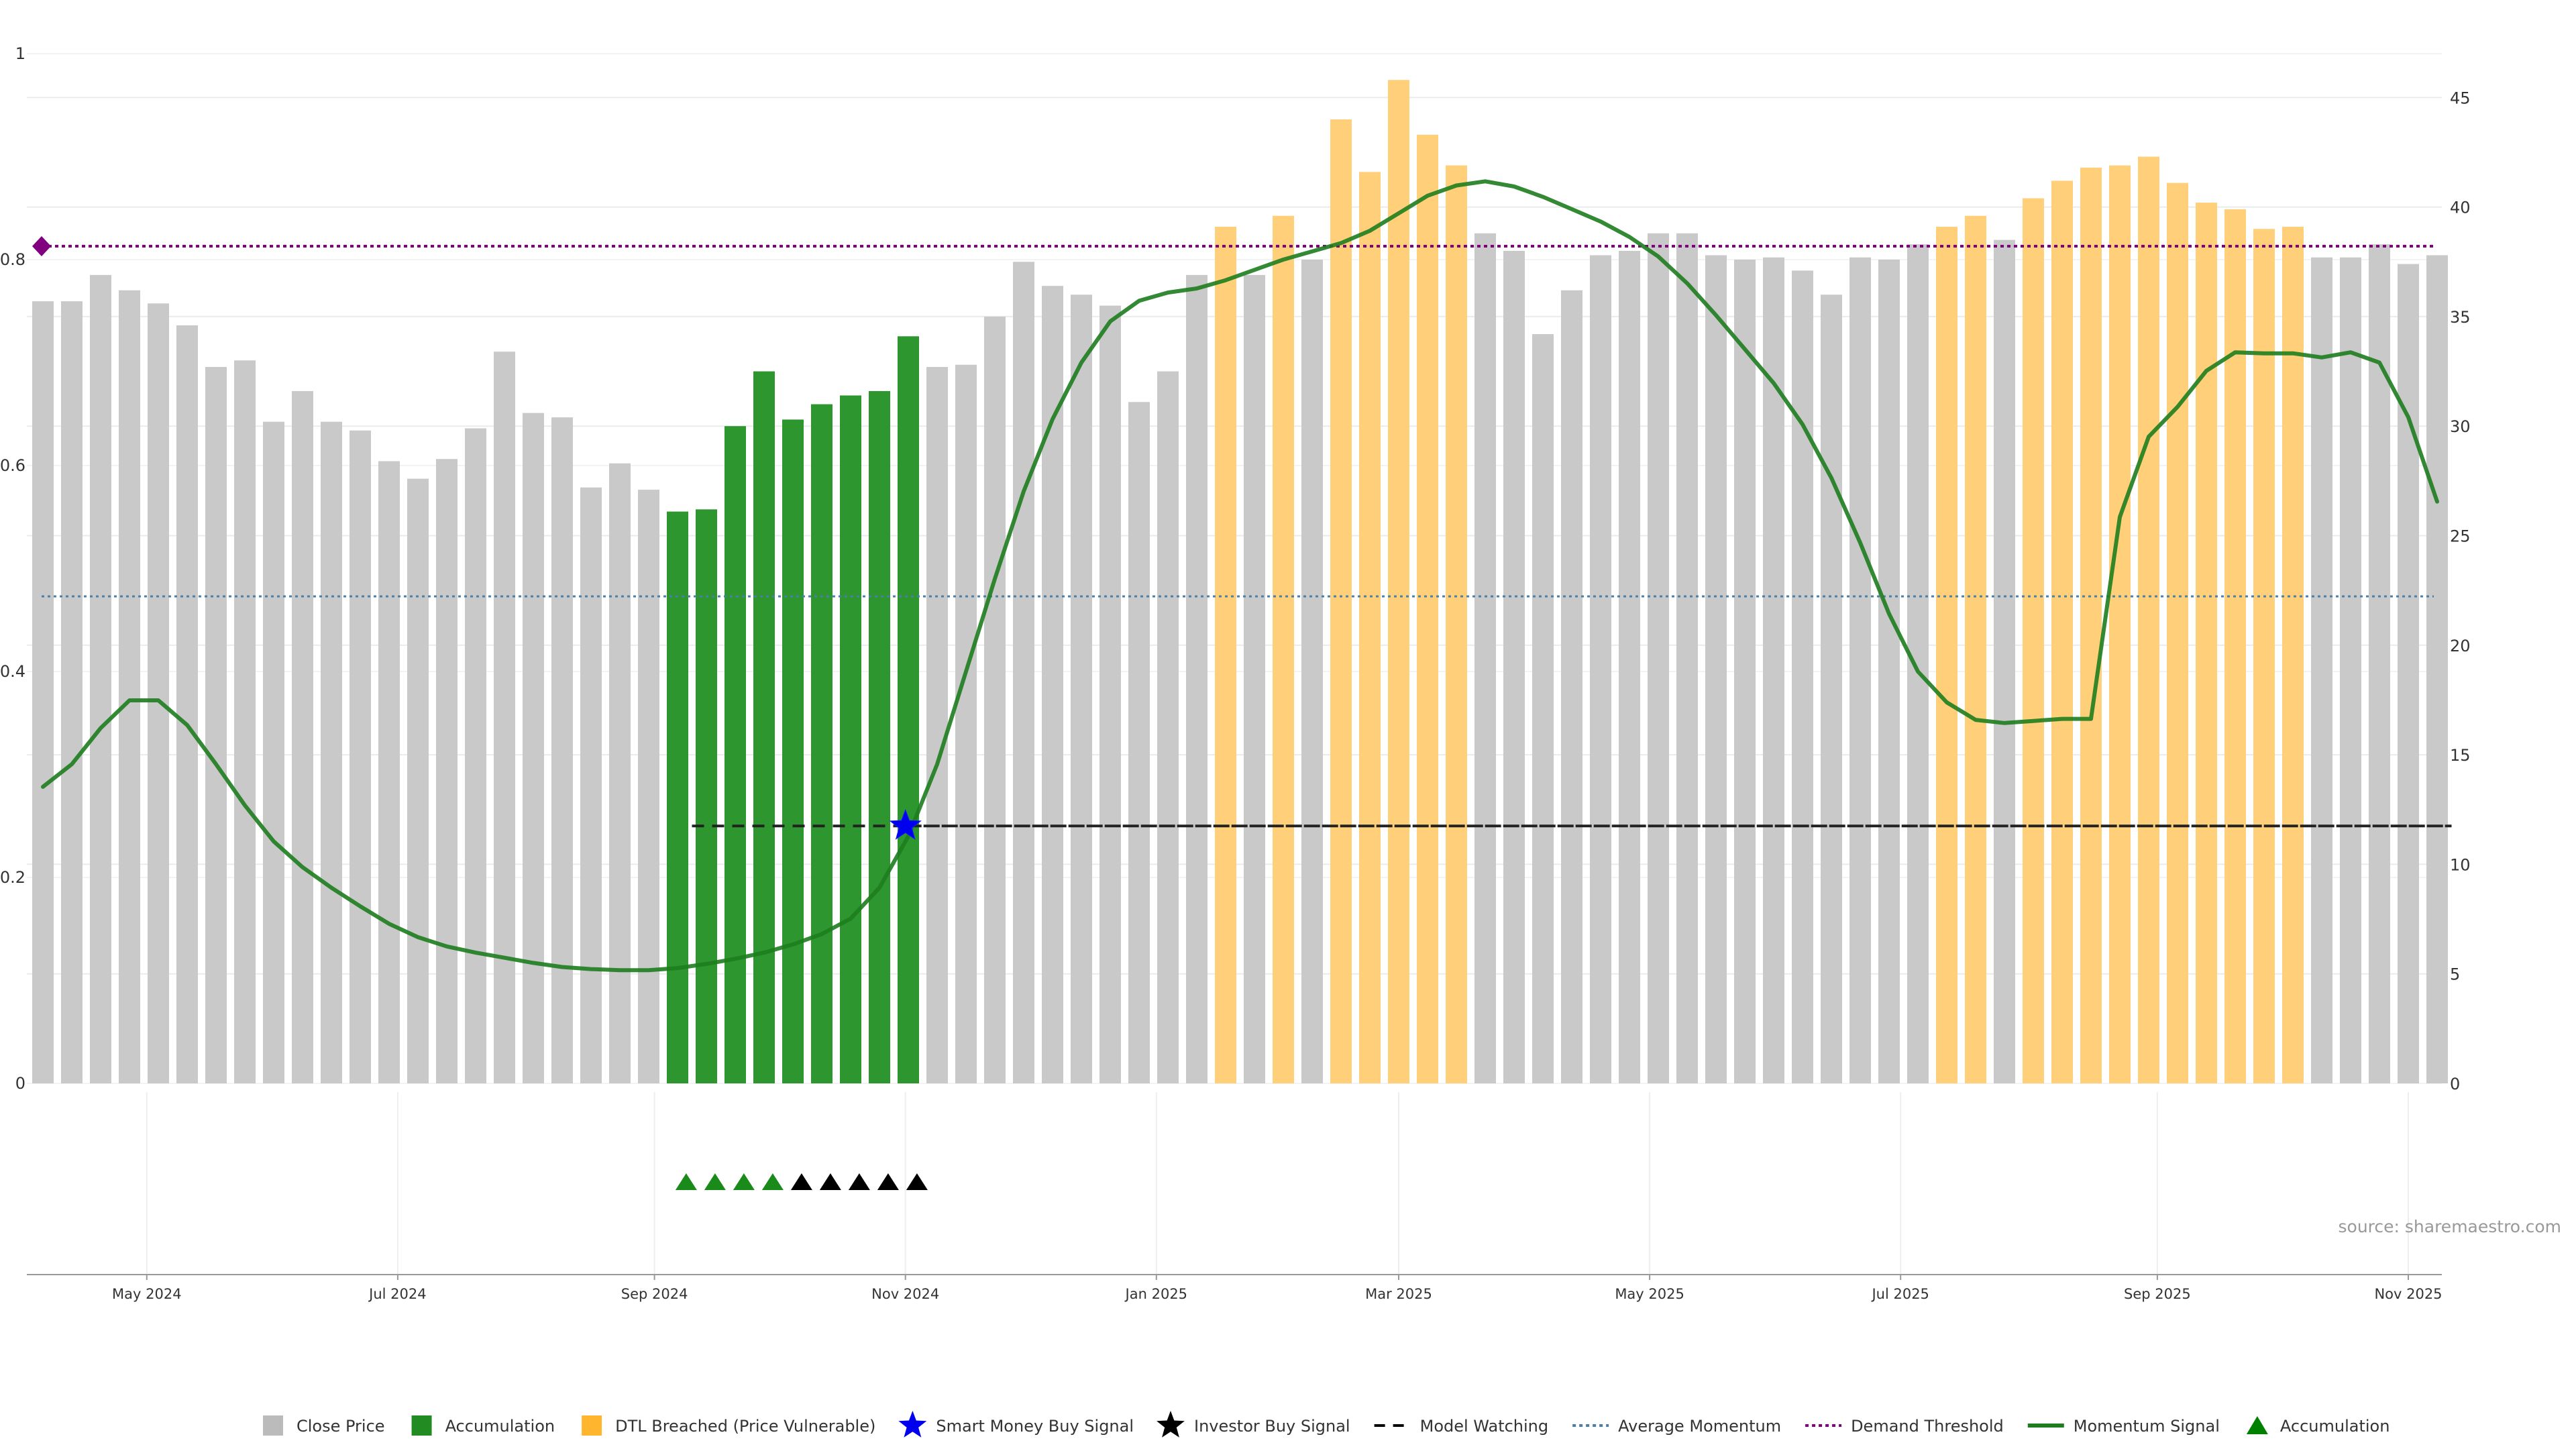 Image resolution: width=2576 pixels, height=1449 pixels. I want to click on signal-markers, so click(905, 824).